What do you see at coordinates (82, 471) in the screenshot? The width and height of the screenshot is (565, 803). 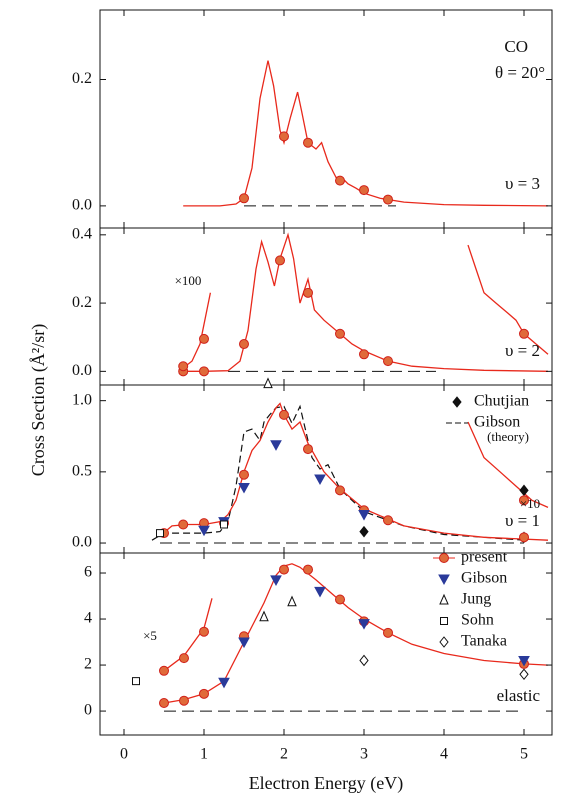 I see `y-tick-label: 0.5` at bounding box center [82, 471].